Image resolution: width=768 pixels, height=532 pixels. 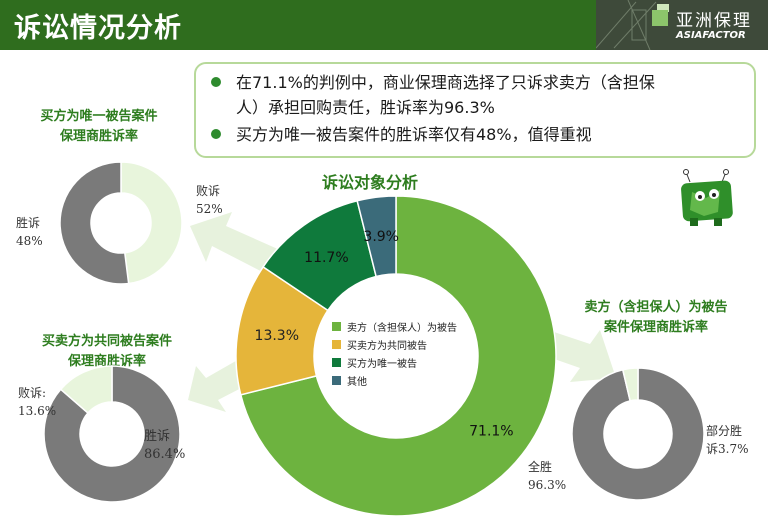 I want to click on legend-item-buyer: 买方为唯一被告, so click(x=394, y=365).